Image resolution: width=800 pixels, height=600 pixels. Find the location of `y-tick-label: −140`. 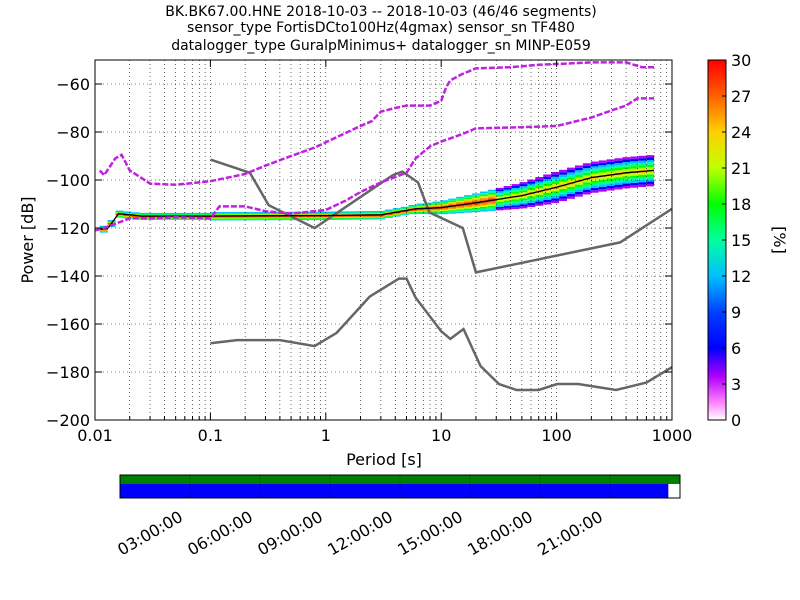

y-tick-label: −140 is located at coordinates (68, 276).